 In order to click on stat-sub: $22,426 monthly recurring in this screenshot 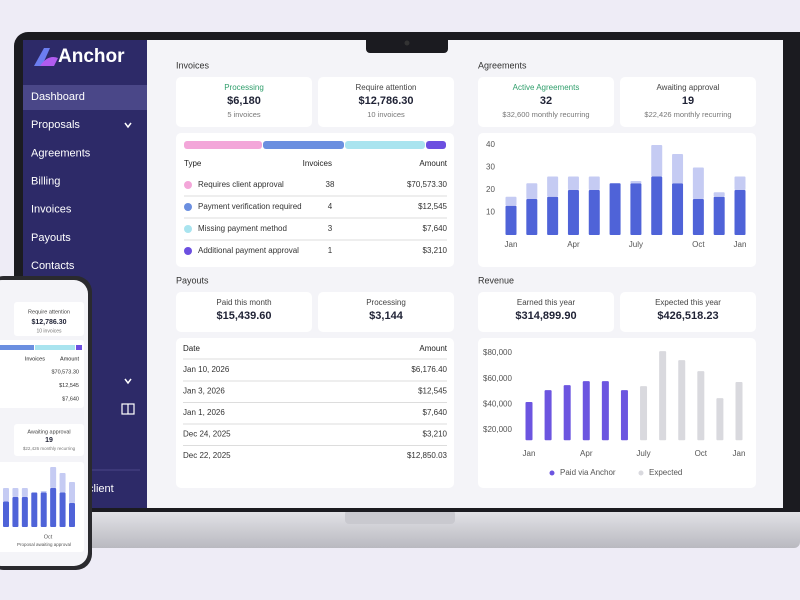, I will do `click(687, 114)`.